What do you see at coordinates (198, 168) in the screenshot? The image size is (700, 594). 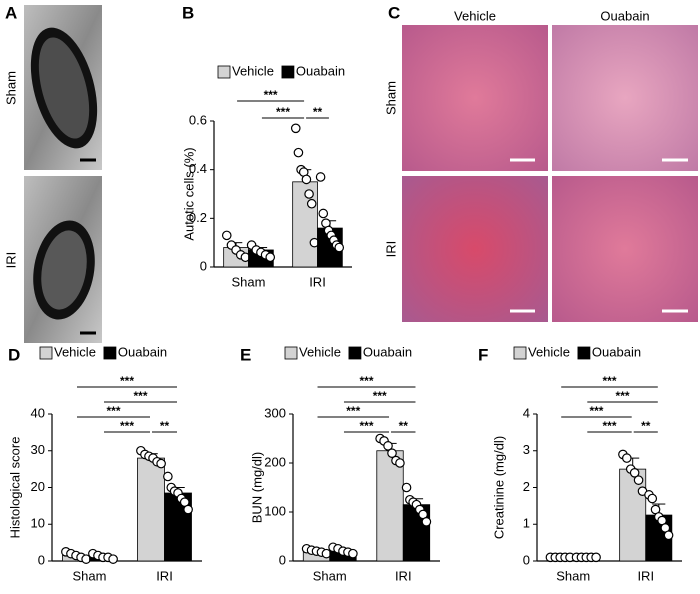 I see `y-tick-label: 0.4` at bounding box center [198, 168].